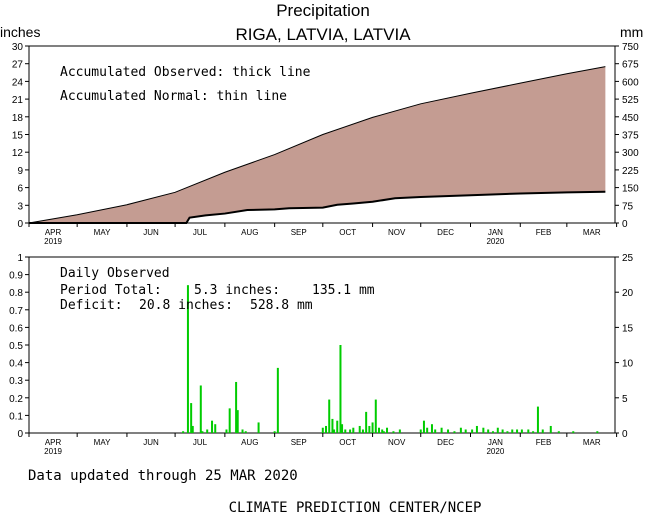 This screenshot has width=646, height=518. I want to click on accum-right-tick-label: 375, so click(630, 136).